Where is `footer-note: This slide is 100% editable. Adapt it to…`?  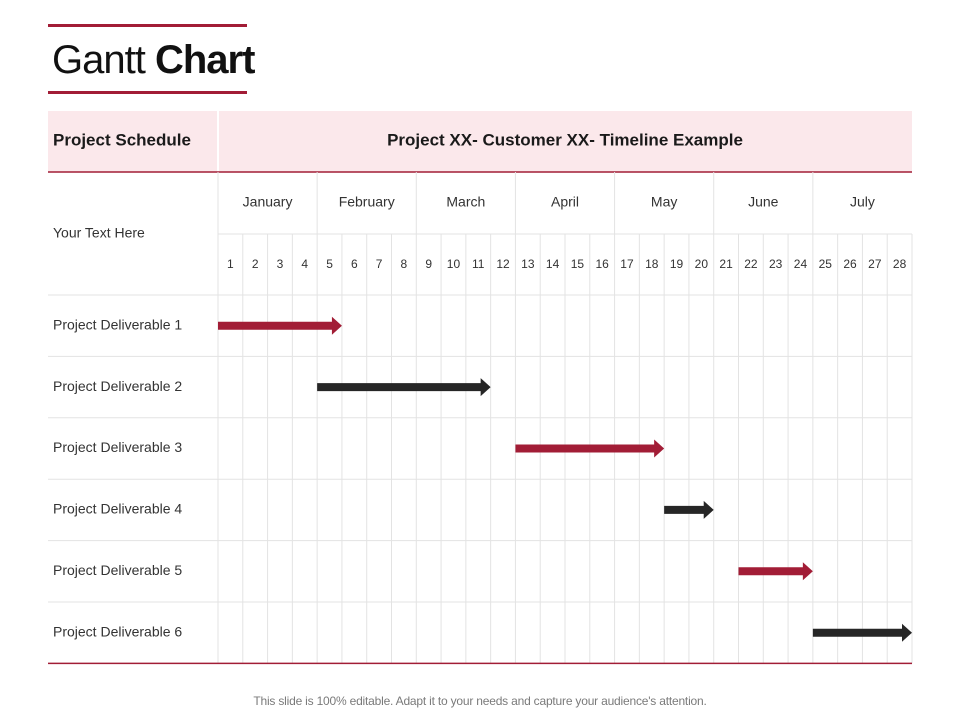
footer-note: This slide is 100% editable. Adapt it to… is located at coordinates (480, 701).